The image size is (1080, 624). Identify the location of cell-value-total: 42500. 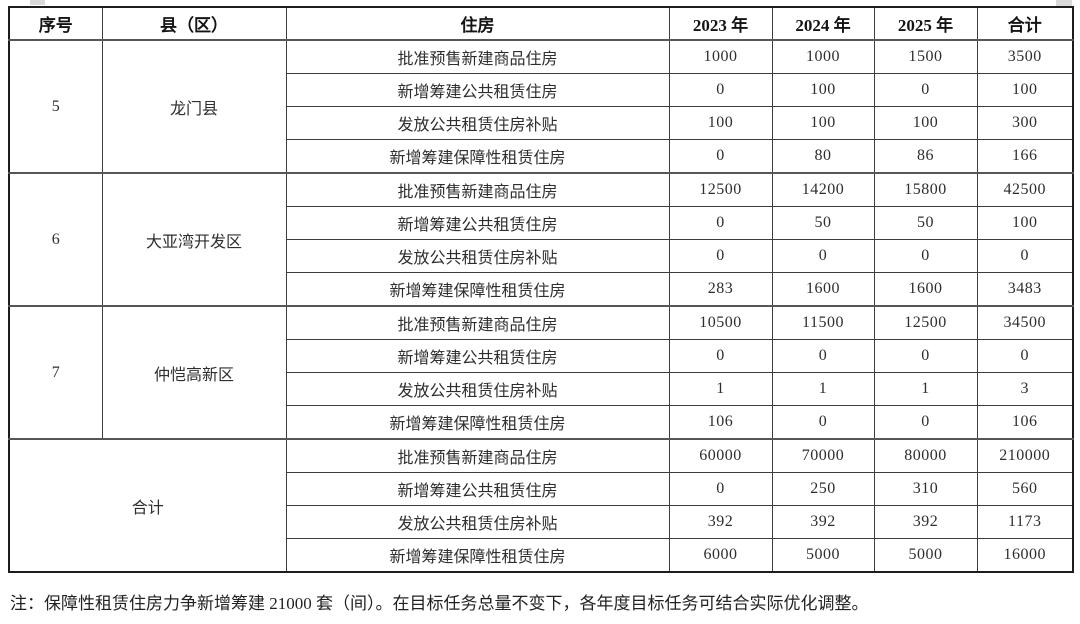
(1025, 189).